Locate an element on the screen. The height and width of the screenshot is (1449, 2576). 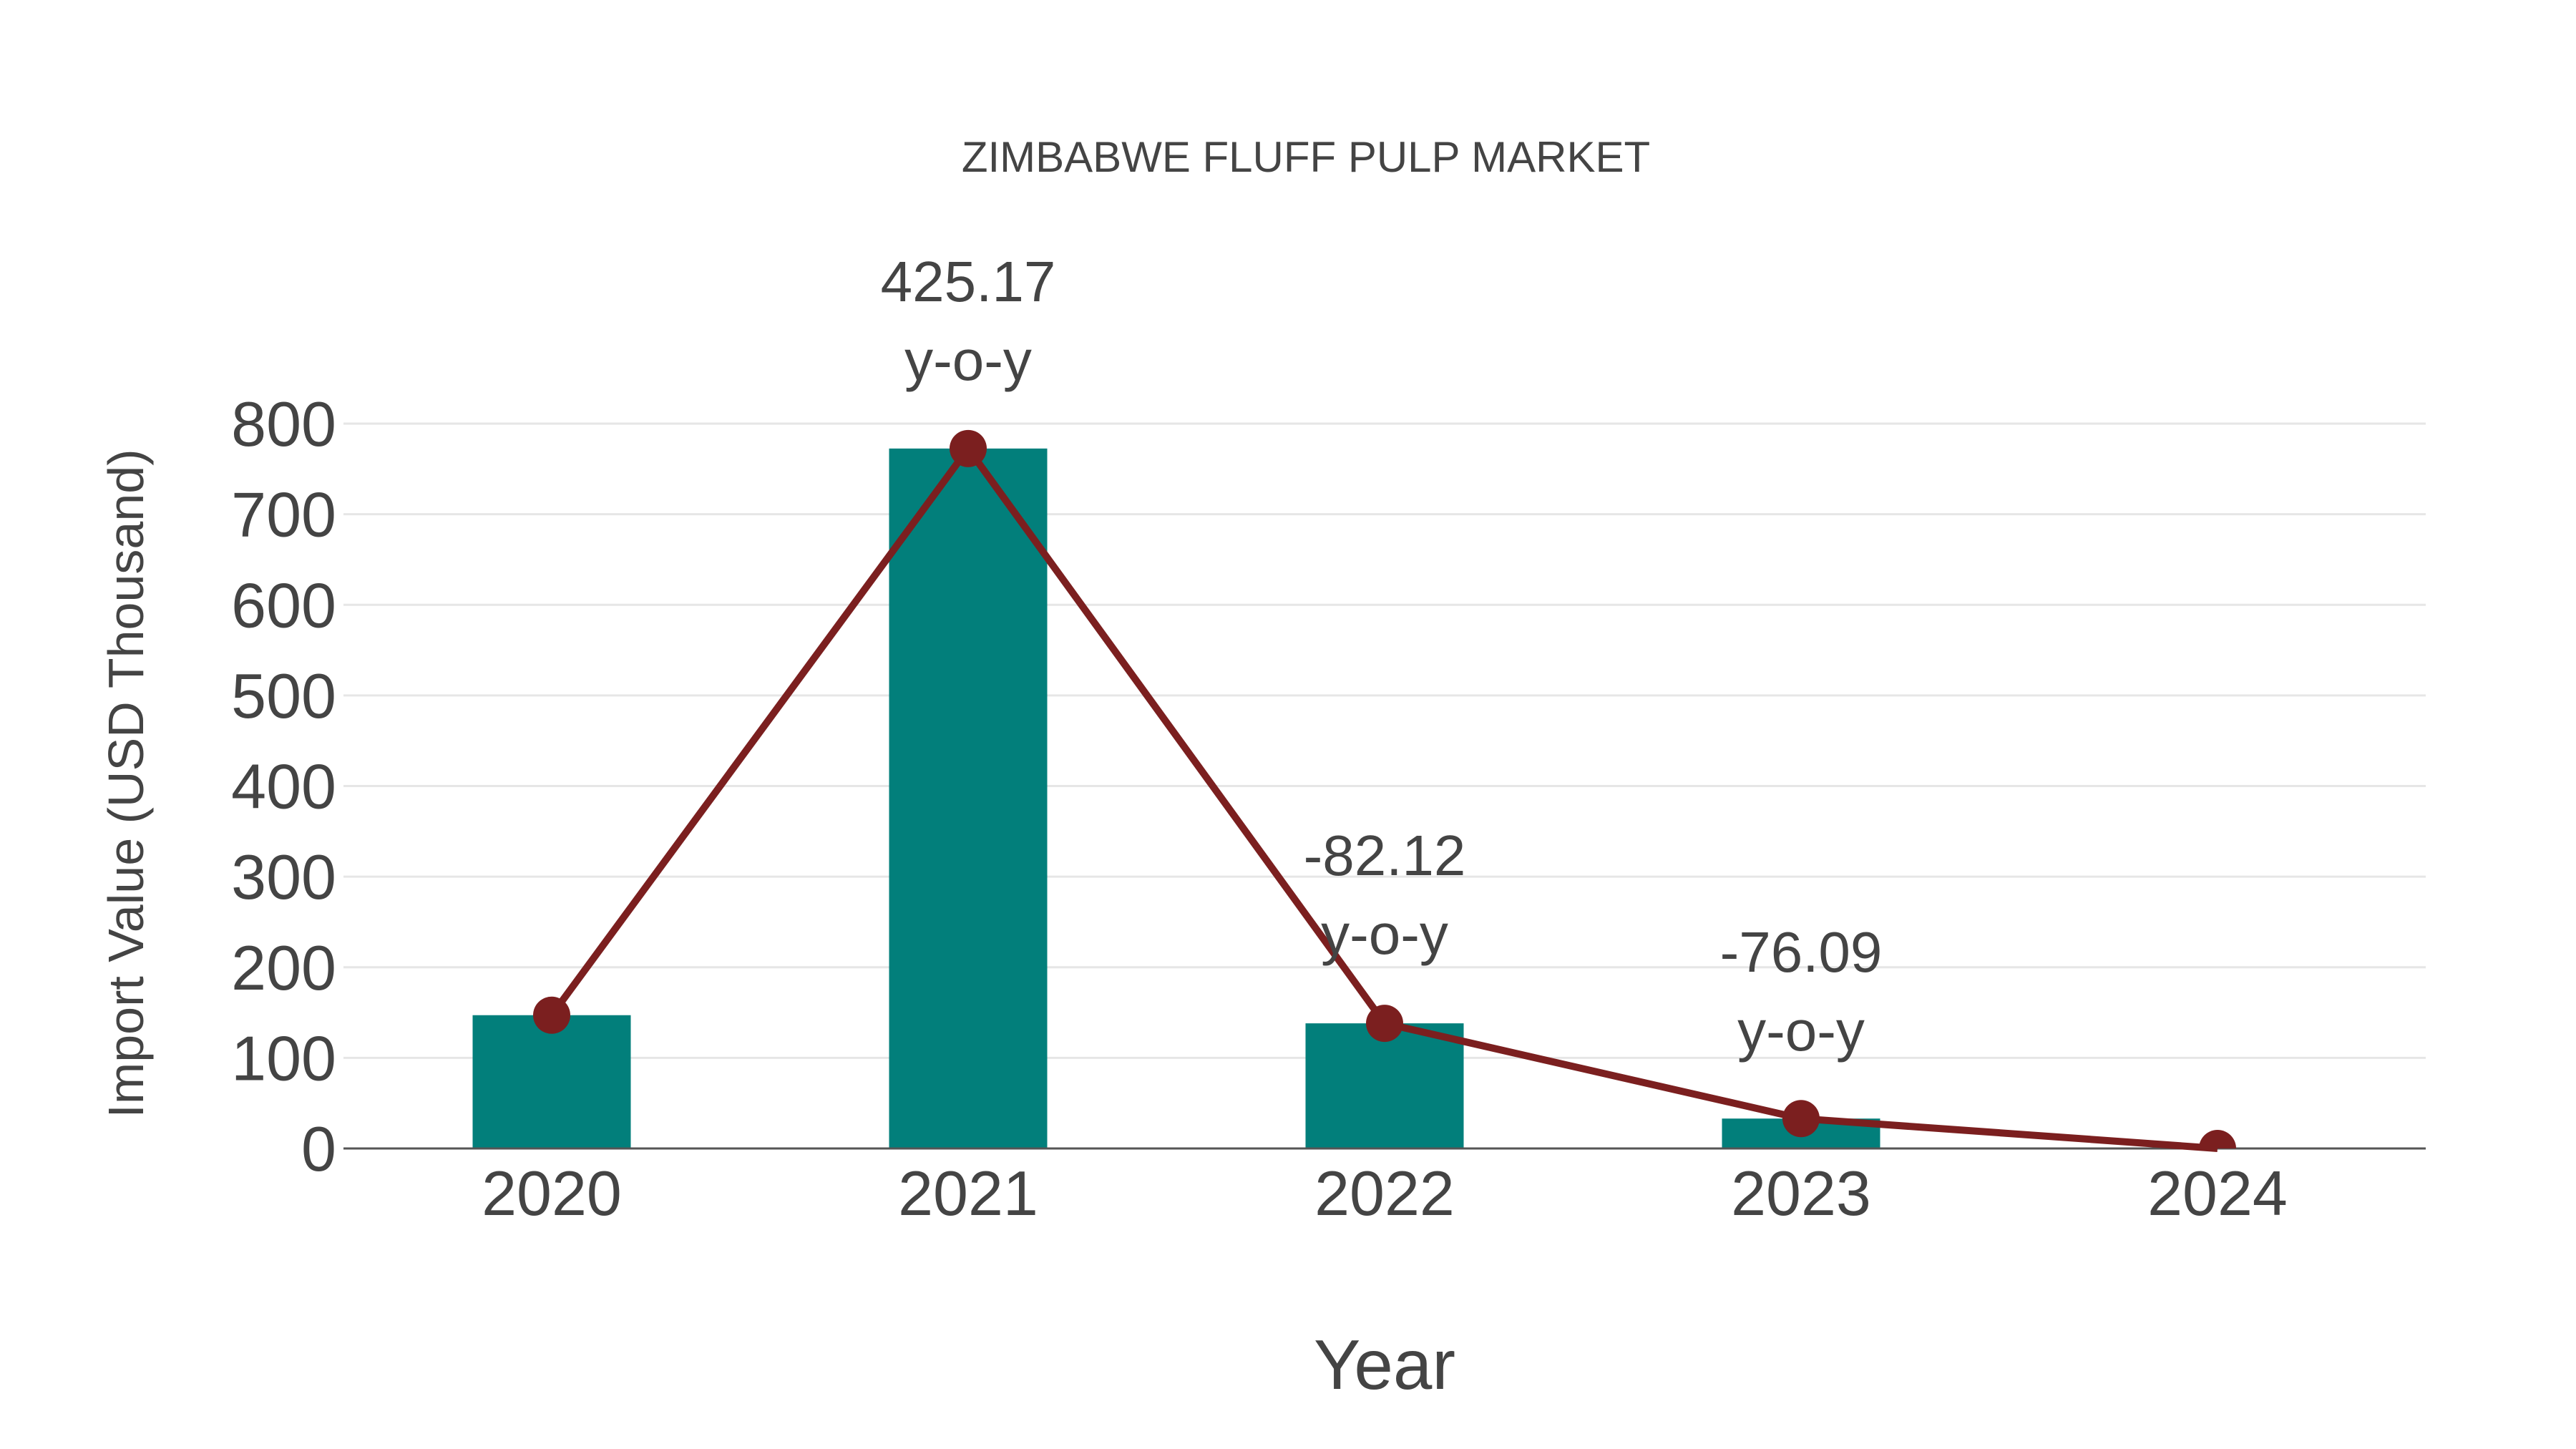
x-tick-label: 2024 is located at coordinates (2217, 1193).